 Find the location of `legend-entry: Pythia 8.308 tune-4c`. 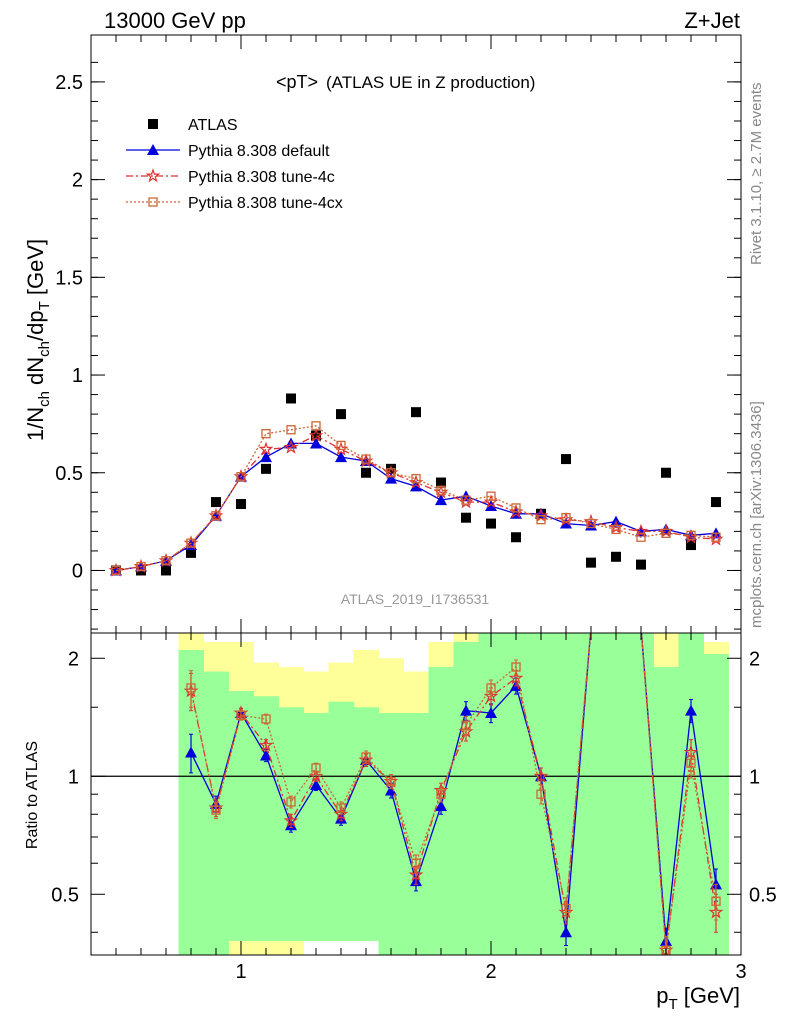

legend-entry: Pythia 8.308 tune-4c is located at coordinates (230, 177).